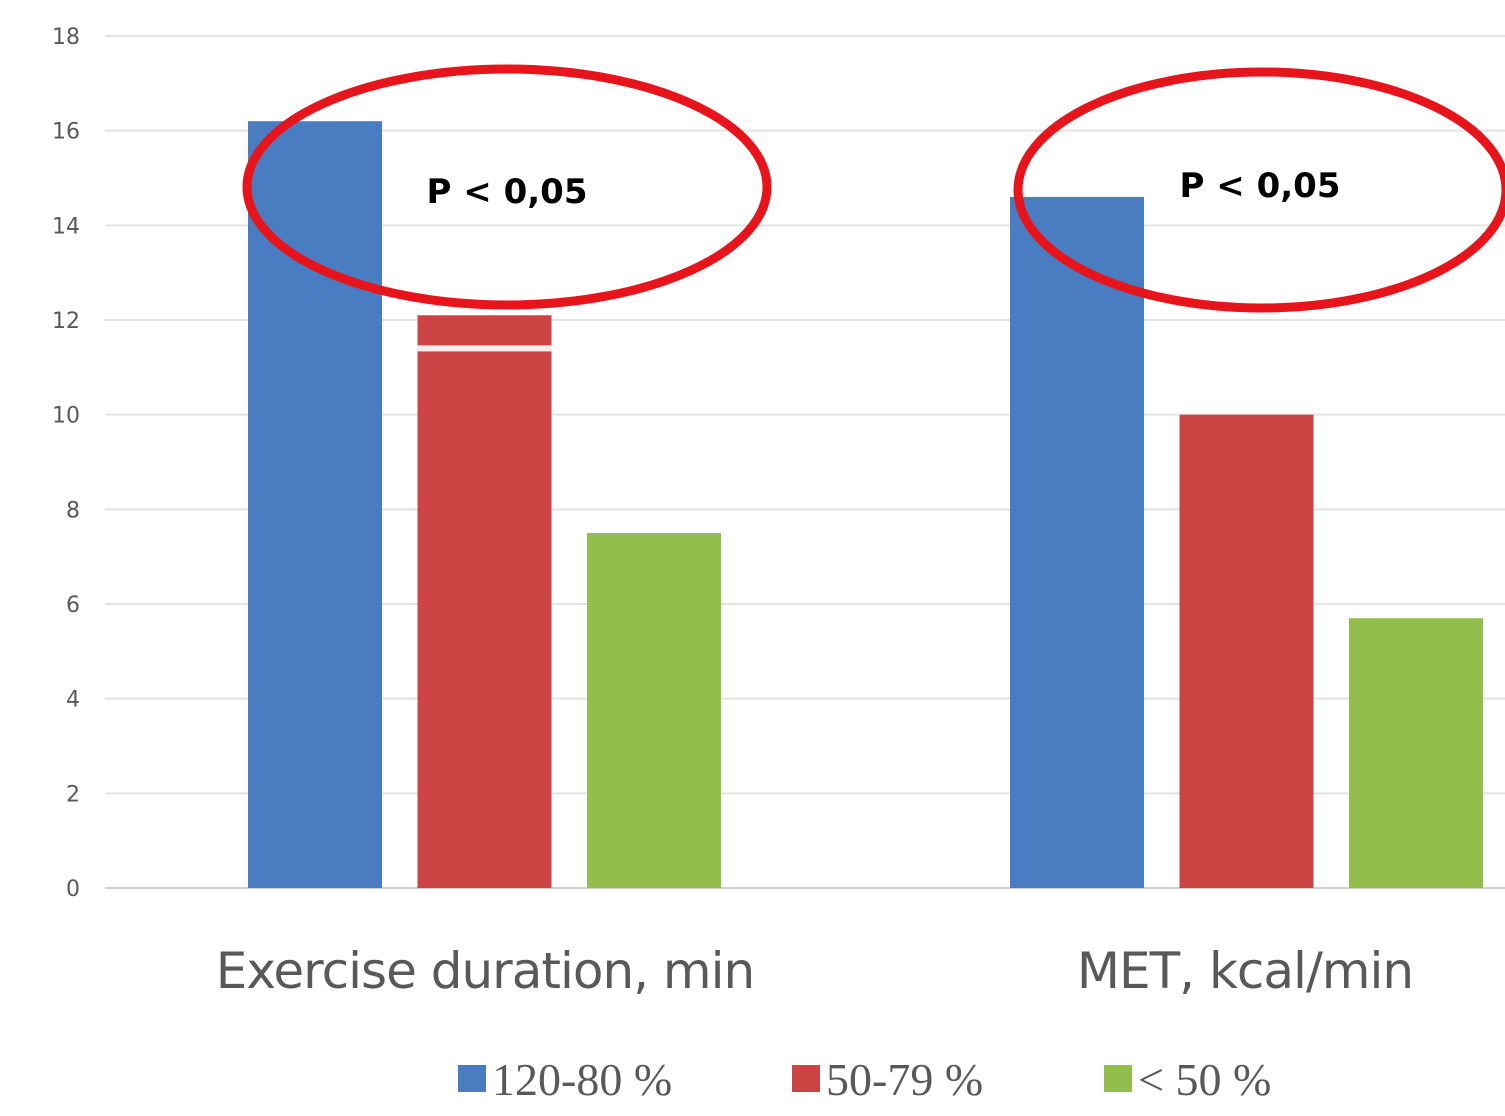  What do you see at coordinates (73, 889) in the screenshot?
I see `y-tick-label: 0` at bounding box center [73, 889].